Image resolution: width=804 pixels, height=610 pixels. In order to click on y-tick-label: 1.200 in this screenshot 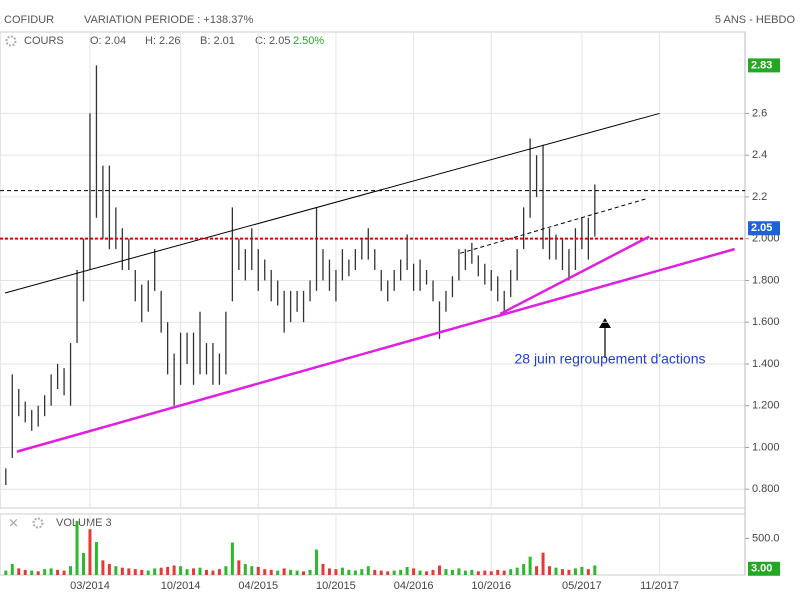, I will do `click(766, 406)`.